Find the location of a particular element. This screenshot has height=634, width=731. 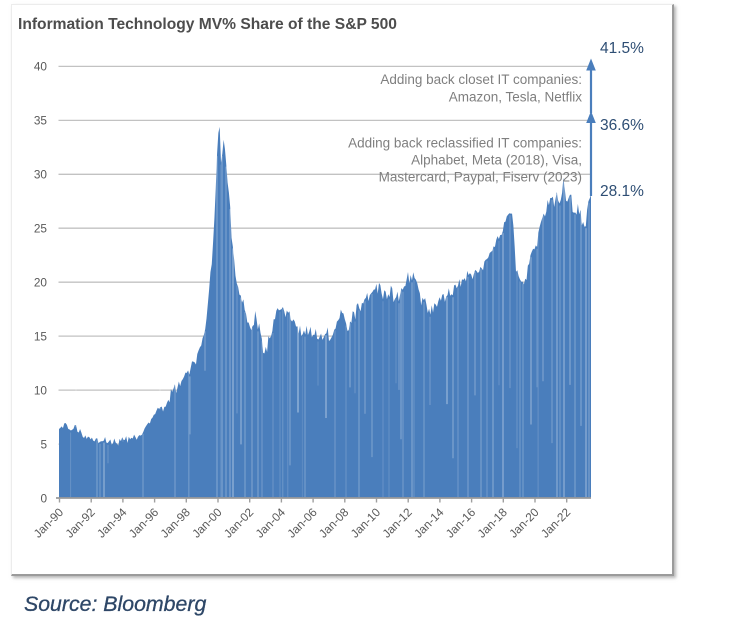

svg-text: Jan-14 is located at coordinates (429, 523).